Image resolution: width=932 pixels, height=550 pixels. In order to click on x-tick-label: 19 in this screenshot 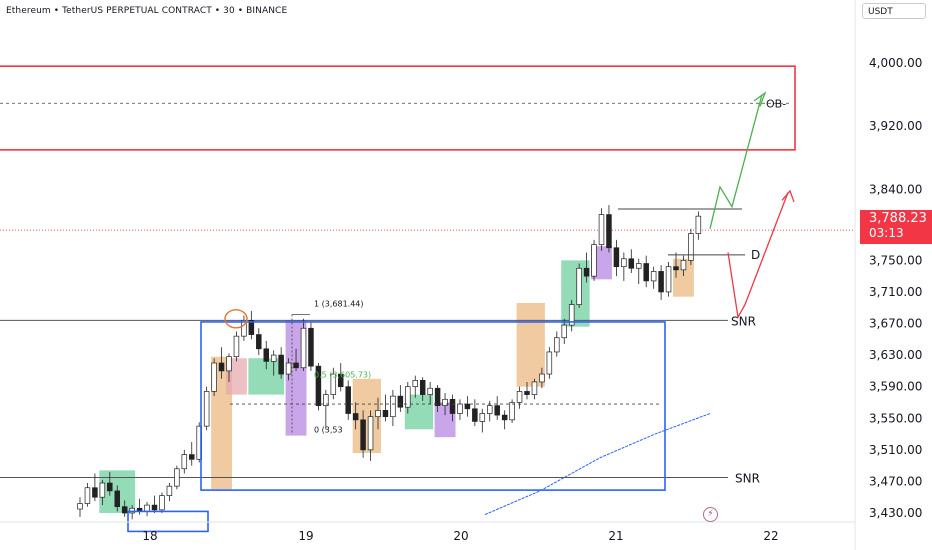, I will do `click(305, 536)`.